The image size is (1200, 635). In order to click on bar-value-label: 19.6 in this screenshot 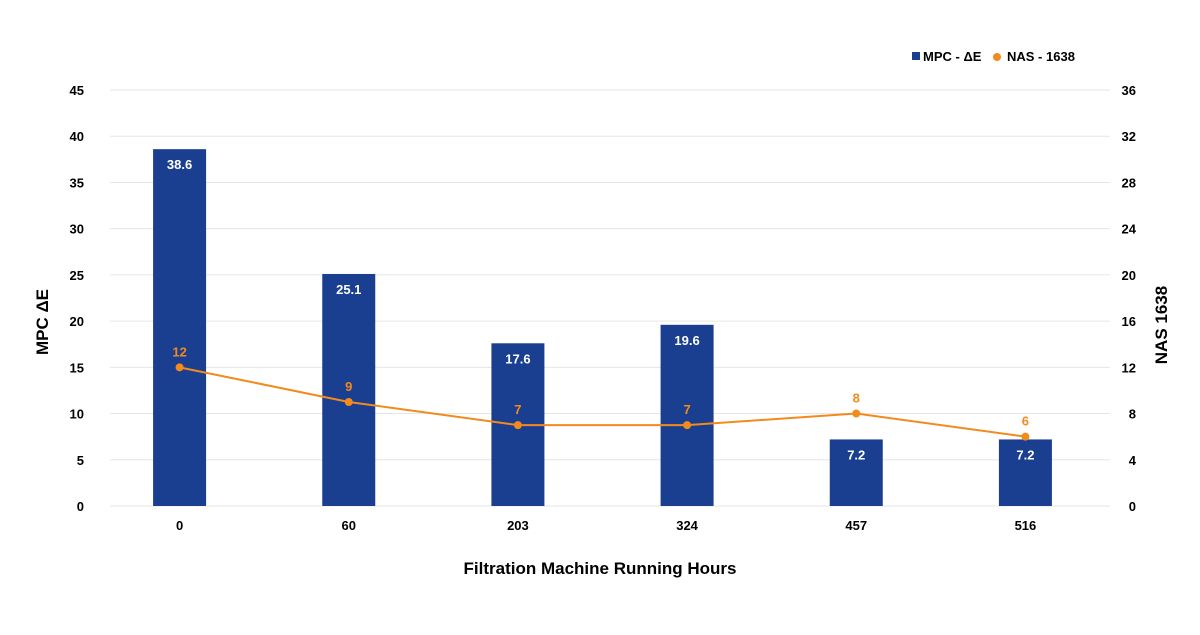, I will do `click(686, 340)`.